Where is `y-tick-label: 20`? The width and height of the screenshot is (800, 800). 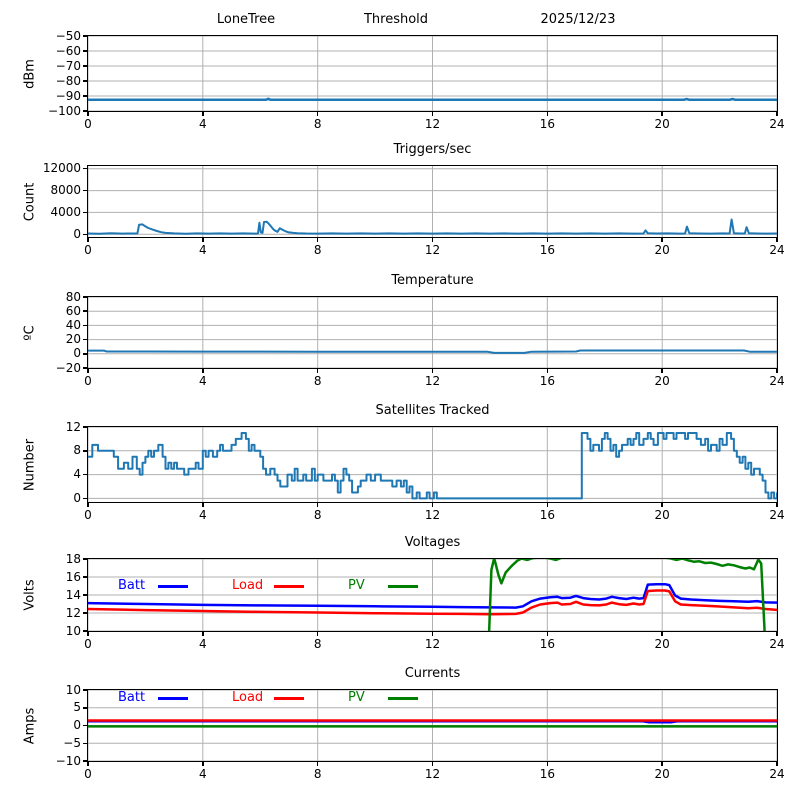
y-tick-label: 20 is located at coordinates (73, 339).